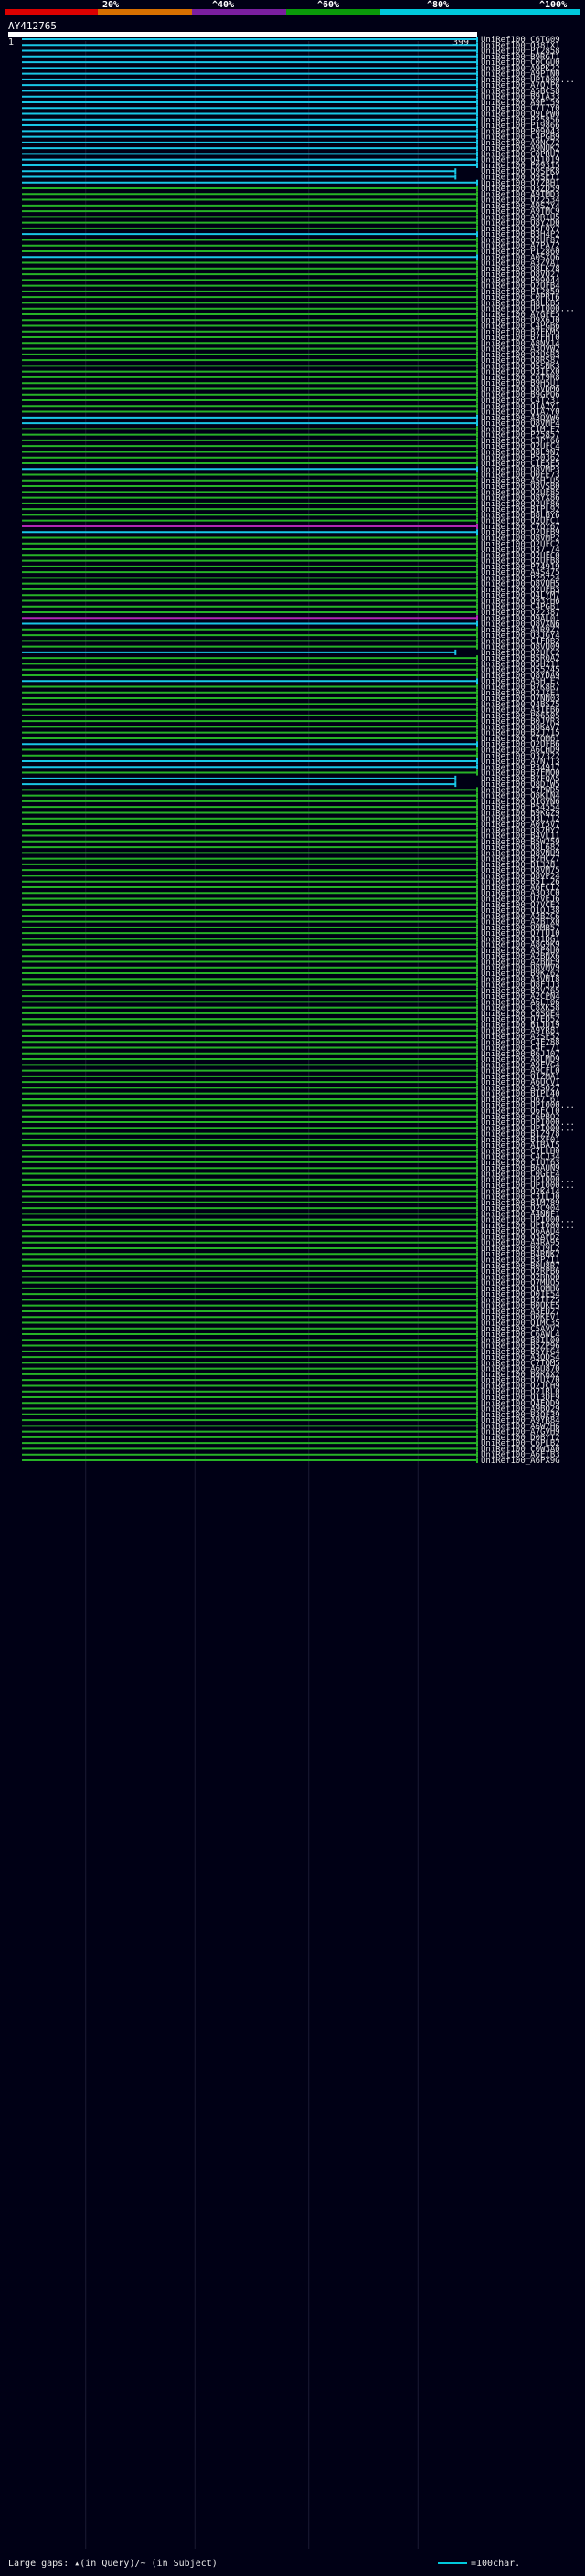  Describe the element at coordinates (291, 658) in the screenshot. I see `hit-row: UniRef100_B5R0A2` at that location.